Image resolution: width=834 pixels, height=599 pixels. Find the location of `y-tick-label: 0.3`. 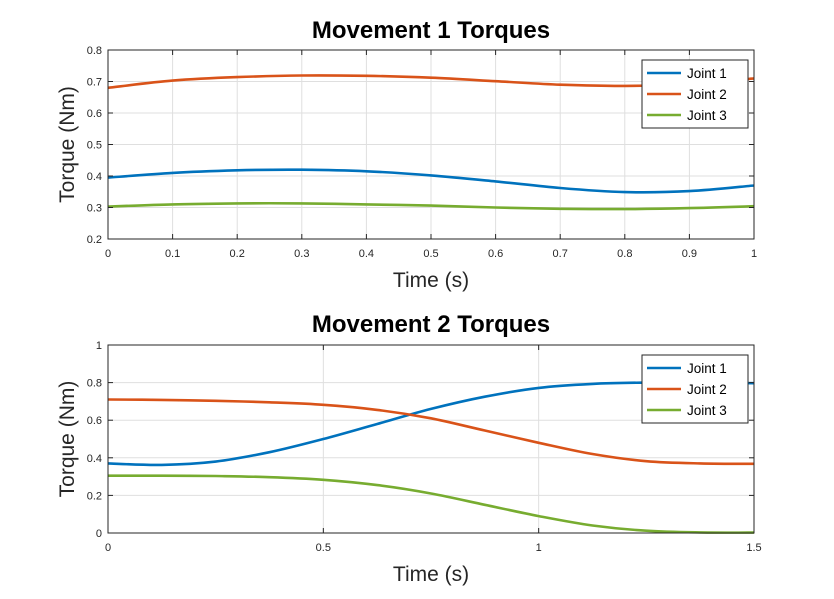

y-tick-label: 0.3 is located at coordinates (94, 209).